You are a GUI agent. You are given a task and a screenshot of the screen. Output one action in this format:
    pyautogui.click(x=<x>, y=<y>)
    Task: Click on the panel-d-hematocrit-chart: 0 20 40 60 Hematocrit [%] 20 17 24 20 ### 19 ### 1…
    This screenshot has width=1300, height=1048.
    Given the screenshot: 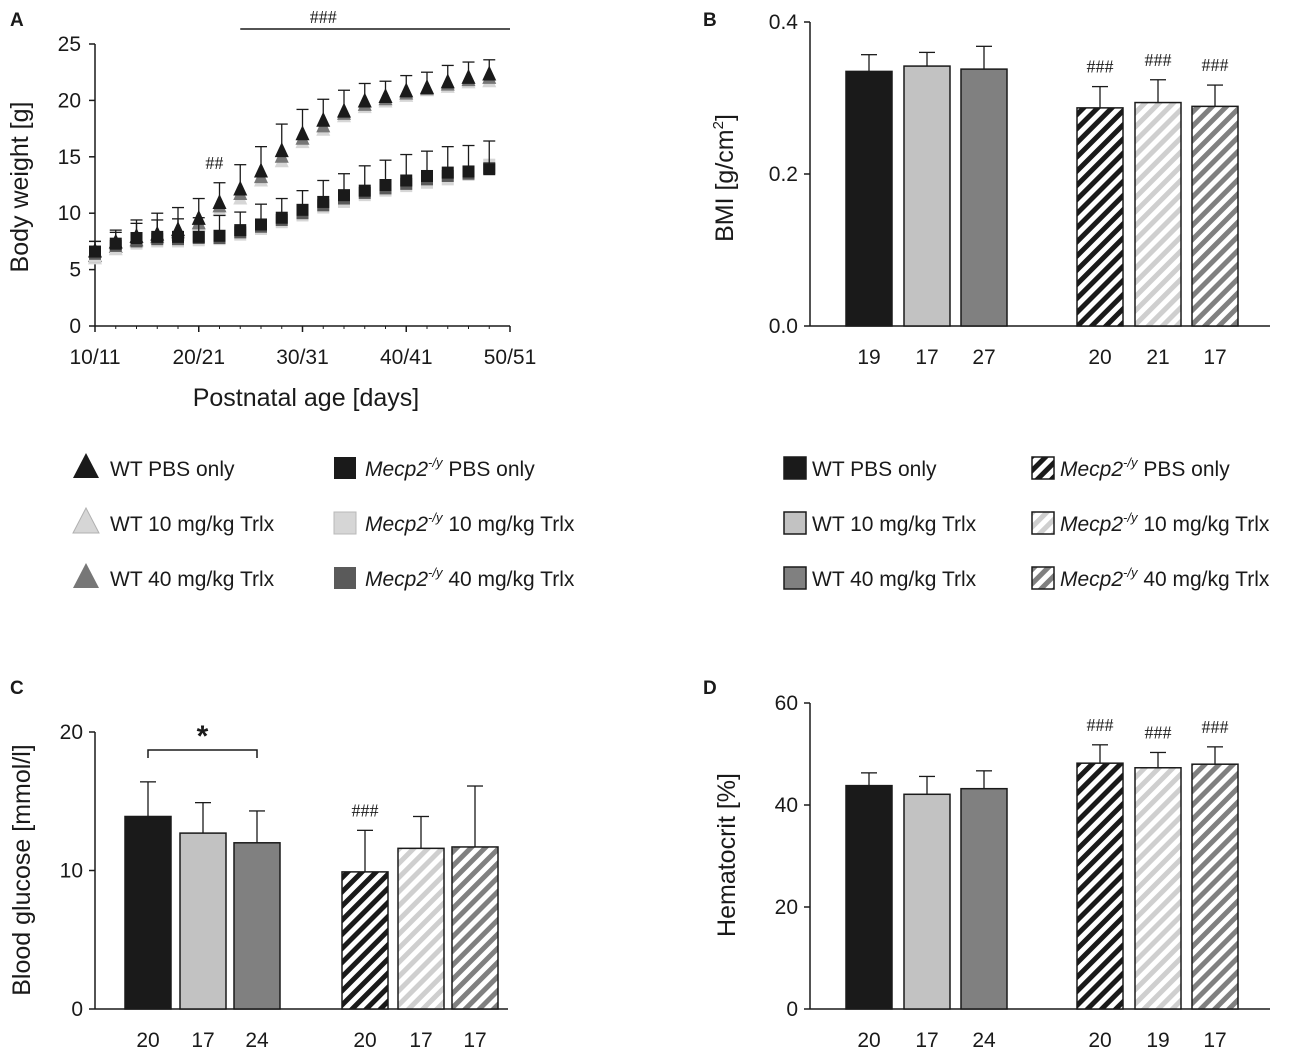 What is the action you would take?
    pyautogui.click(x=991, y=870)
    